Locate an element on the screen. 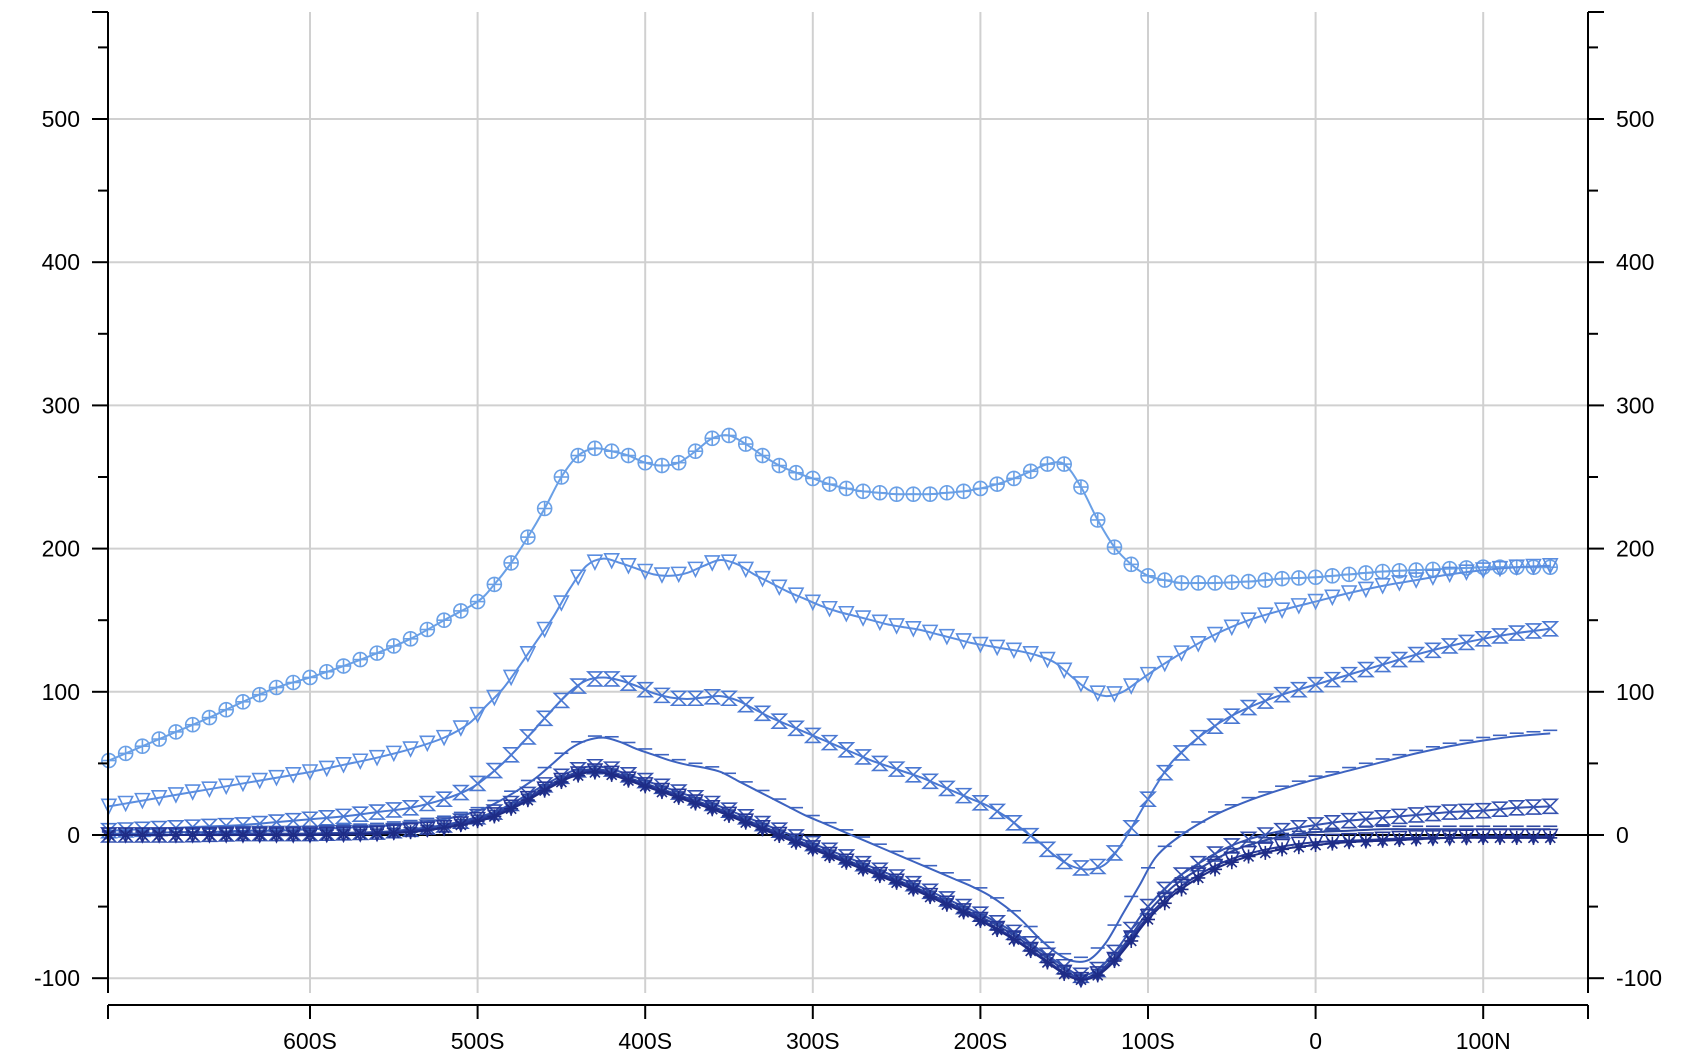 The height and width of the screenshot is (1058, 1685). x-tick-label: 500S is located at coordinates (478, 1041).